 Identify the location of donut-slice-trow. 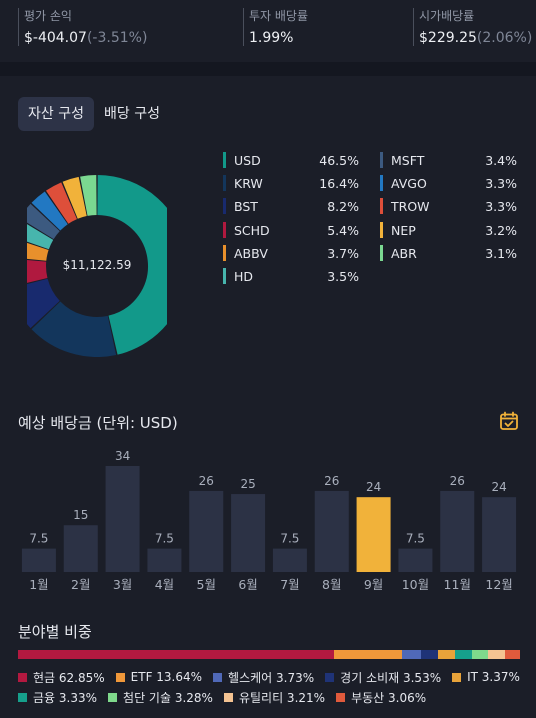
(61, 203).